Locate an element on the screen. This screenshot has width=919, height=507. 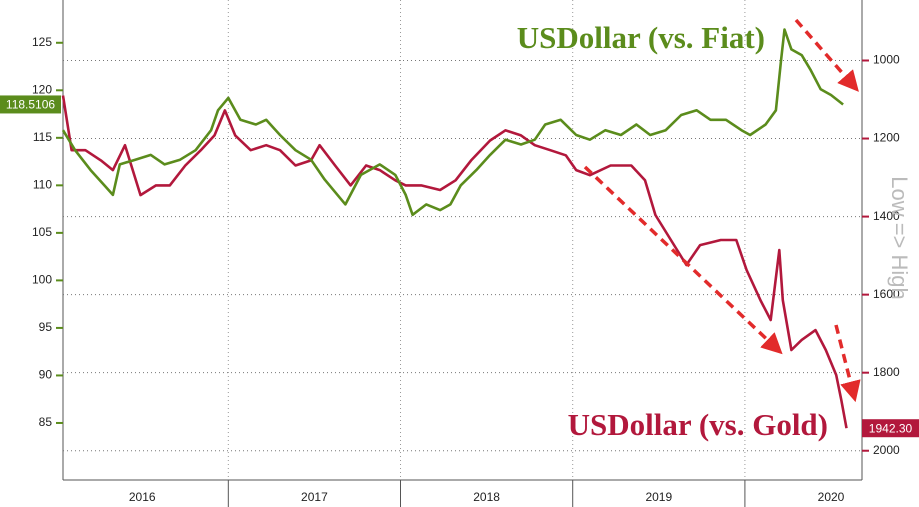
y-tick-label: 120 is located at coordinates (42, 89).